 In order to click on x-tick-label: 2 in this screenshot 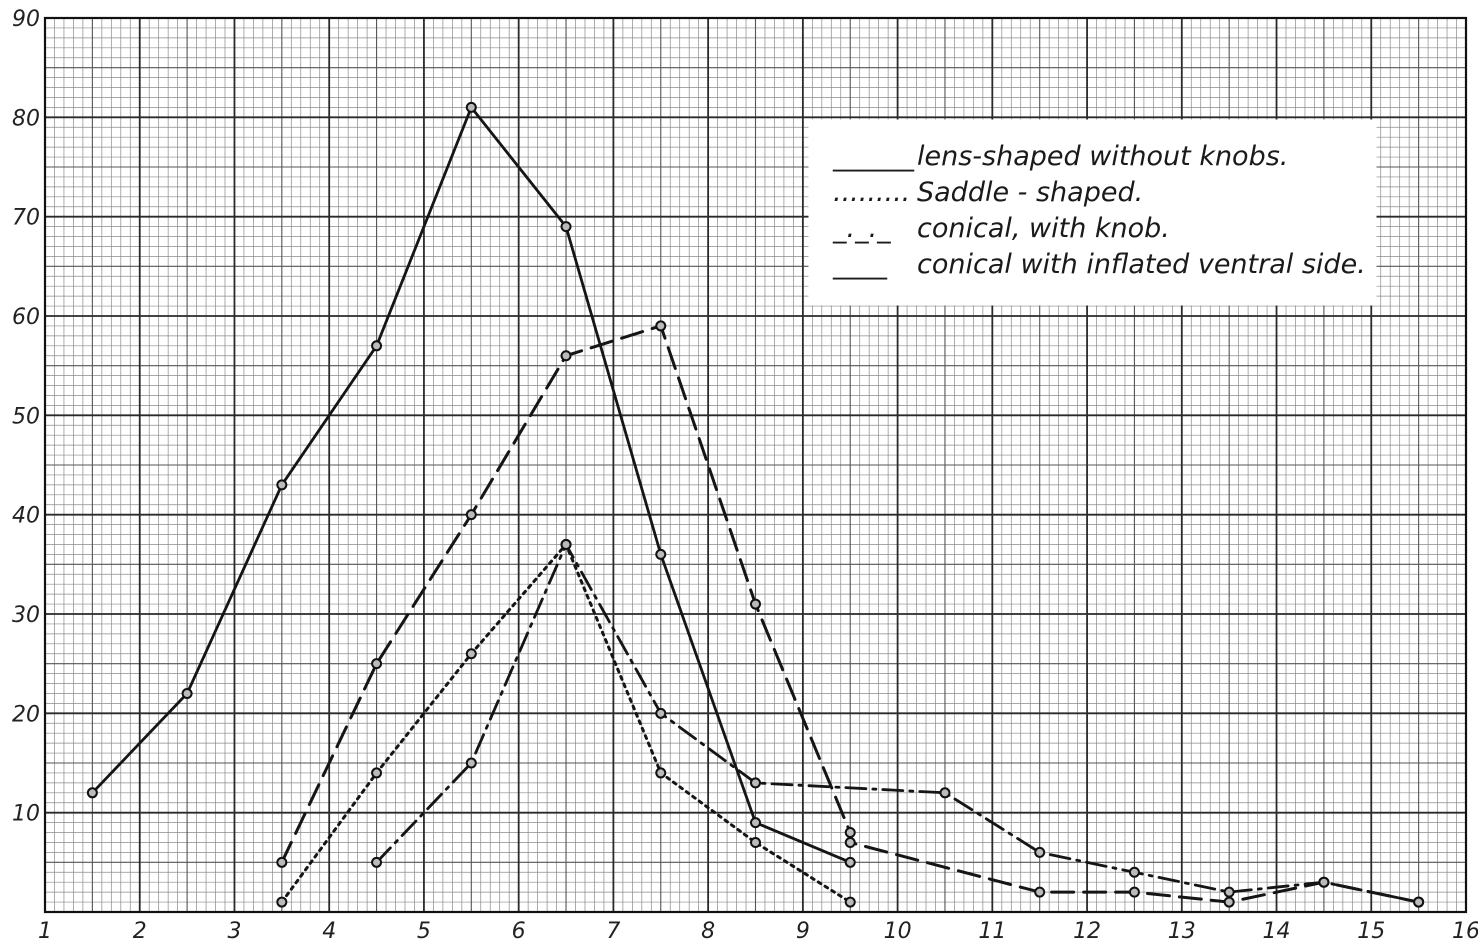, I will do `click(140, 930)`.